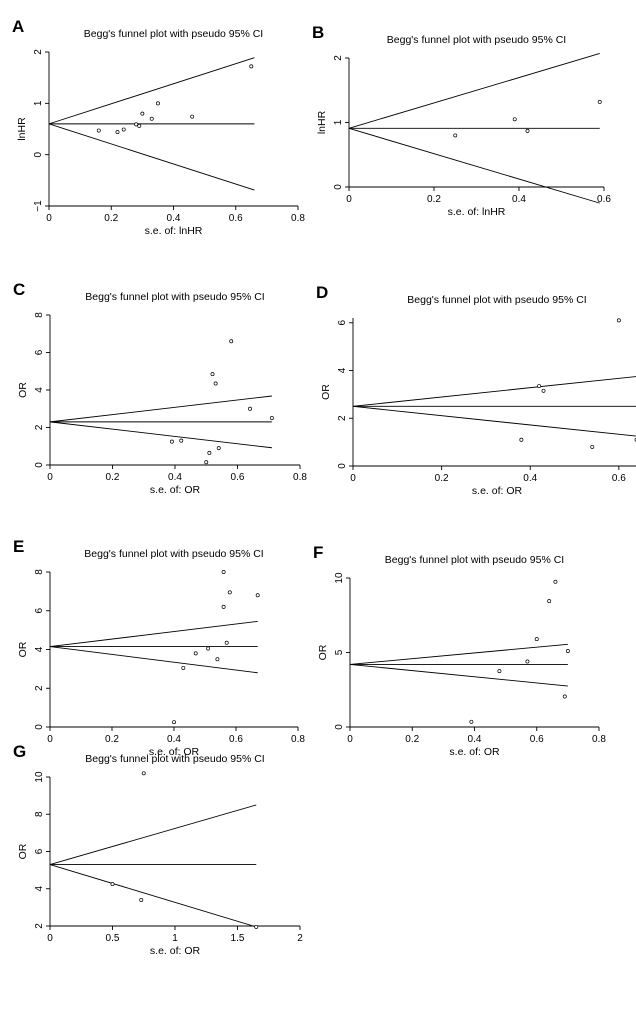 Image resolution: width=636 pixels, height=1017 pixels. What do you see at coordinates (238, 938) in the screenshot?
I see `x-tick-label: 1.5` at bounding box center [238, 938].